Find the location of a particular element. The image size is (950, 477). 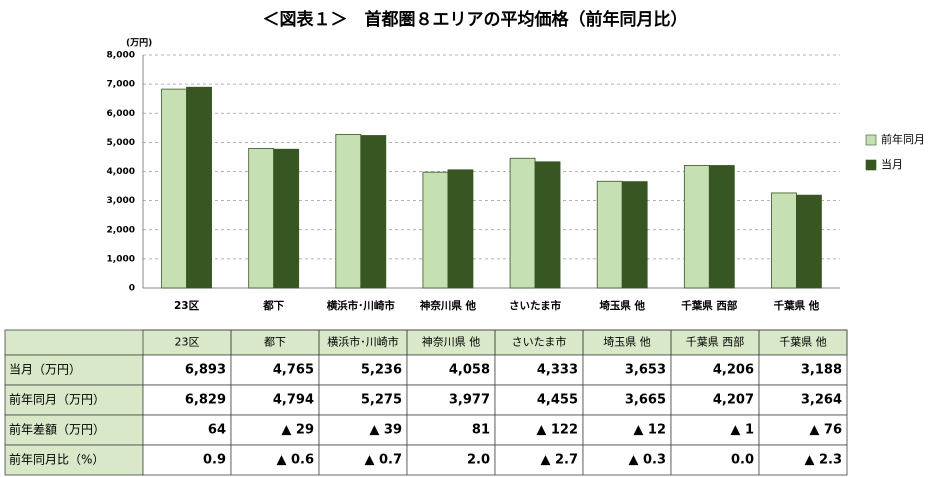

table-value: 4,765 is located at coordinates (293, 370).